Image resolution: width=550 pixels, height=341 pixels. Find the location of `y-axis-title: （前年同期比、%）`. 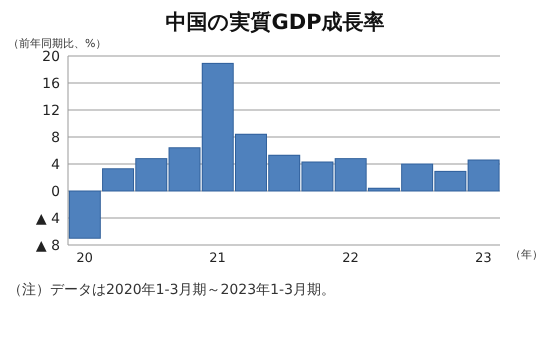

y-axis-title: （前年同期比、%） is located at coordinates (58, 43).